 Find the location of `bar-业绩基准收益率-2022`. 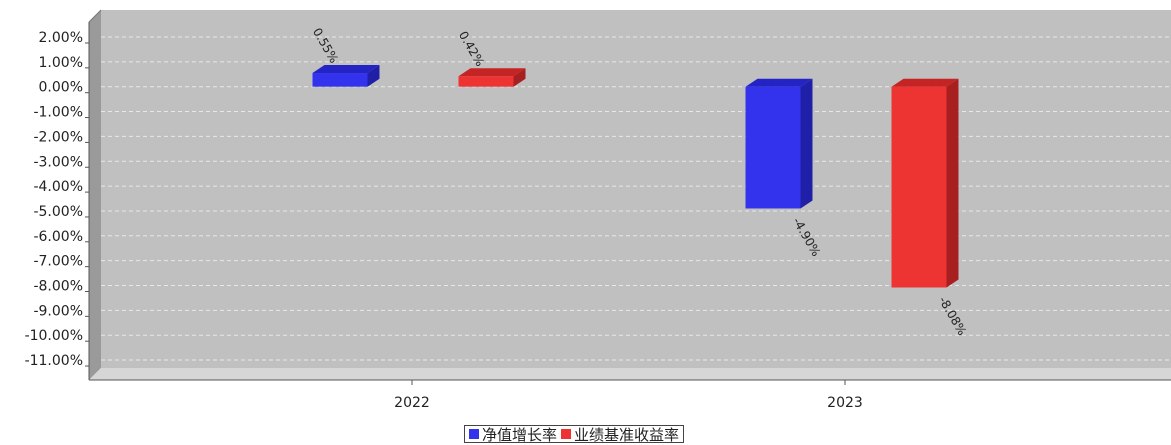

bar-业绩基准收益率-2022 is located at coordinates (492, 77).